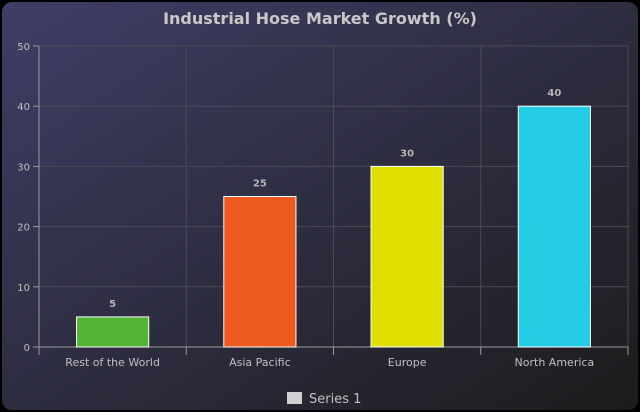 The image size is (640, 412). Describe the element at coordinates (555, 362) in the screenshot. I see `x-tick-label: North America` at that location.